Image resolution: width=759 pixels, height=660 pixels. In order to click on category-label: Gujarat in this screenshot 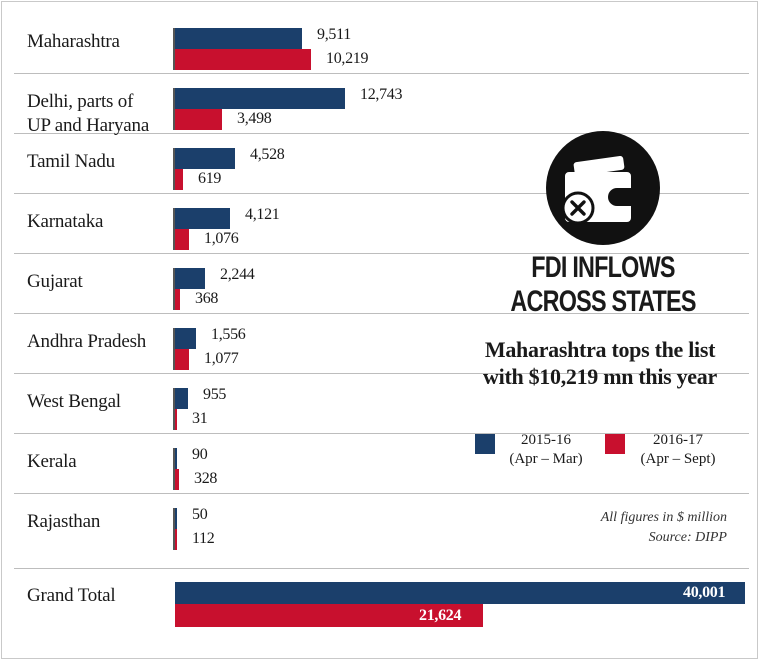, I will do `click(55, 281)`.